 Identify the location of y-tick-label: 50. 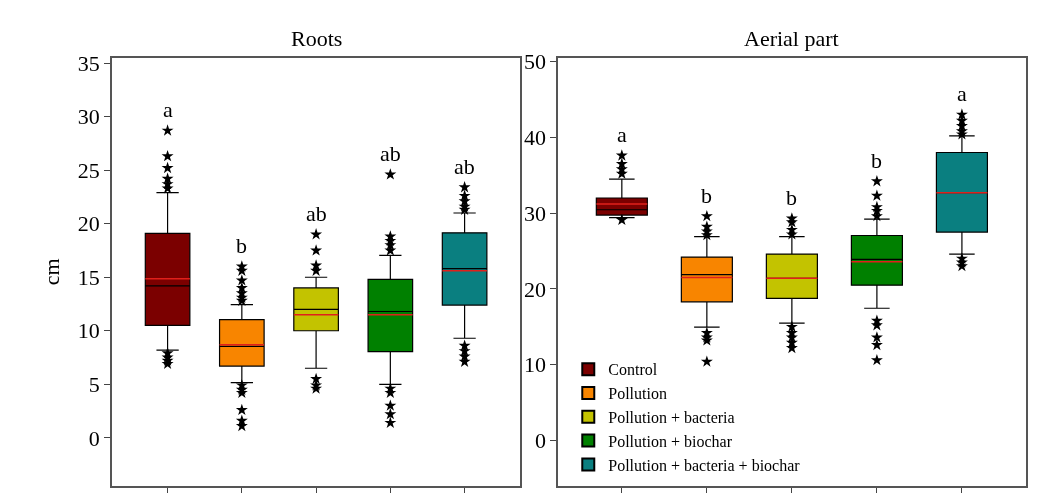
(534, 62).